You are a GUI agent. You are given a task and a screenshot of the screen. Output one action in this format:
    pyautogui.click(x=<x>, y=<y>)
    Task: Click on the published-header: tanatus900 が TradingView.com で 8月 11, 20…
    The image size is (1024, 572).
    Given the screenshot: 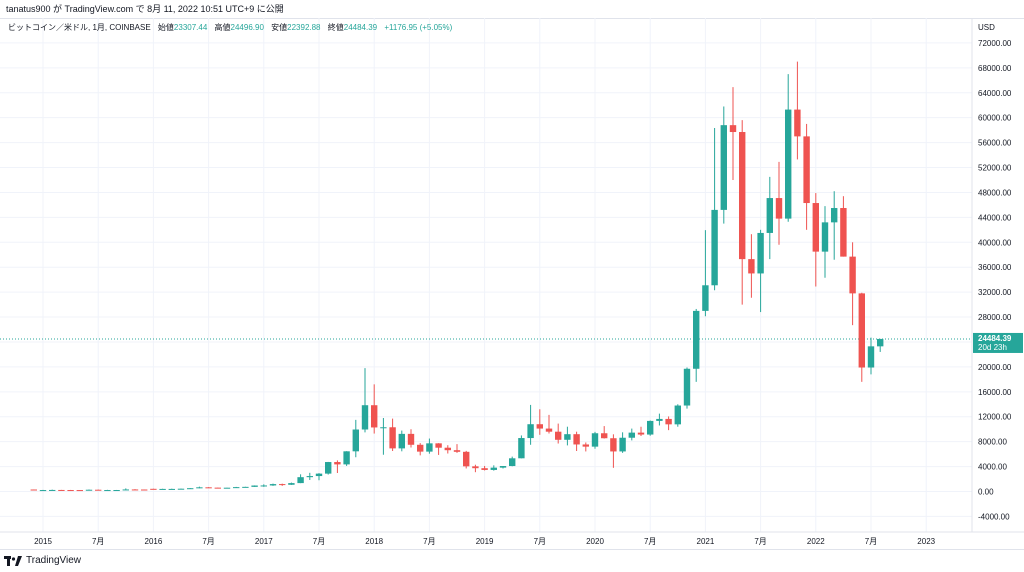 What is the action you would take?
    pyautogui.click(x=512, y=9)
    